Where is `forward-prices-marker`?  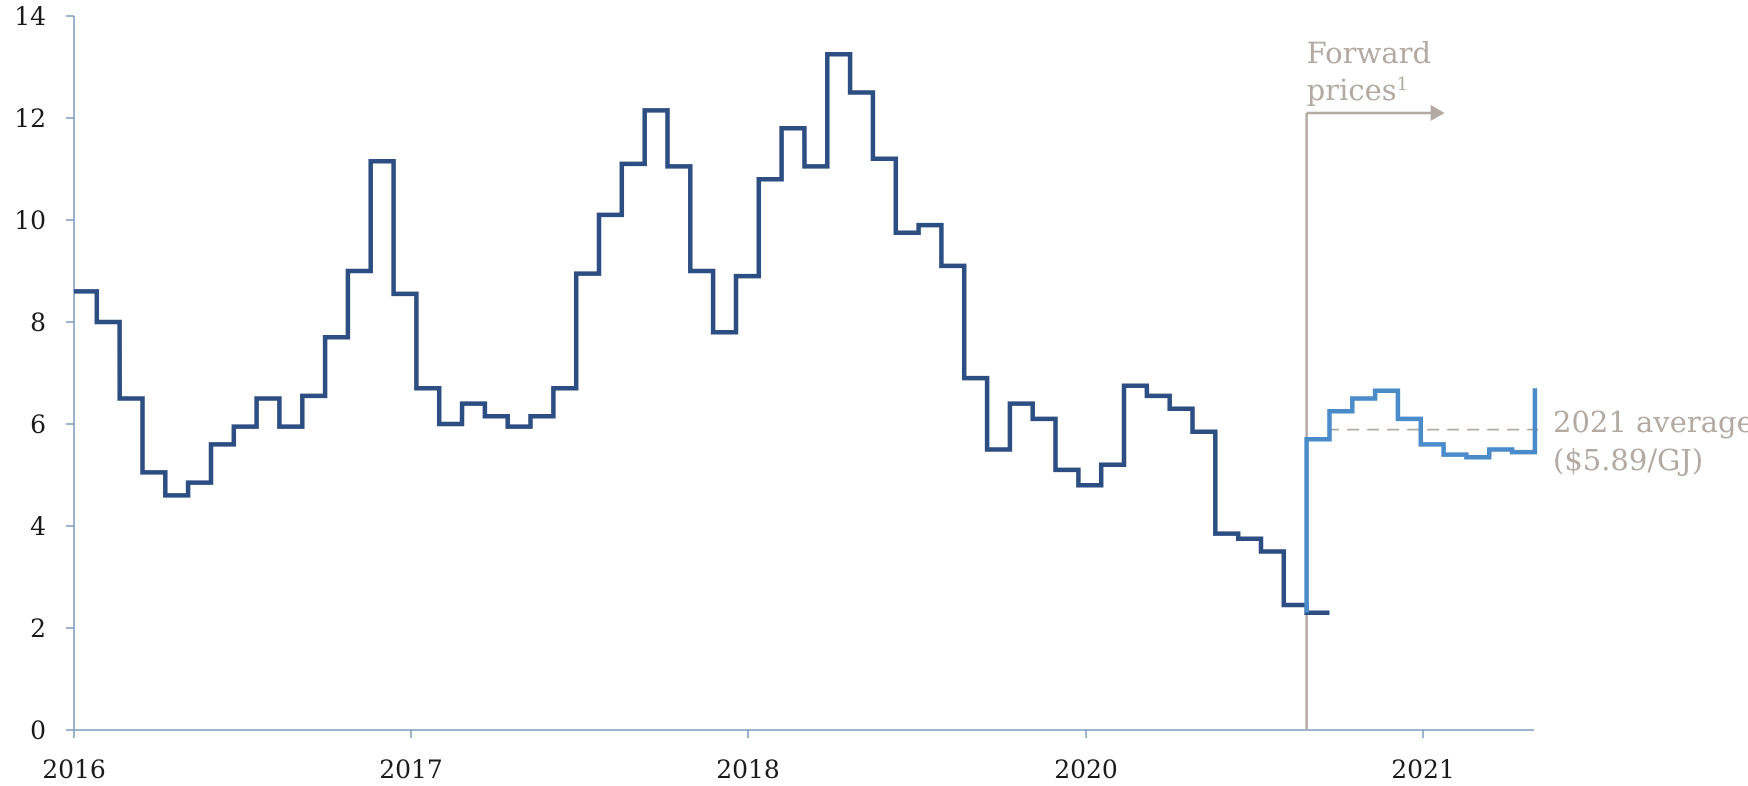
forward-prices-marker is located at coordinates (1375, 417).